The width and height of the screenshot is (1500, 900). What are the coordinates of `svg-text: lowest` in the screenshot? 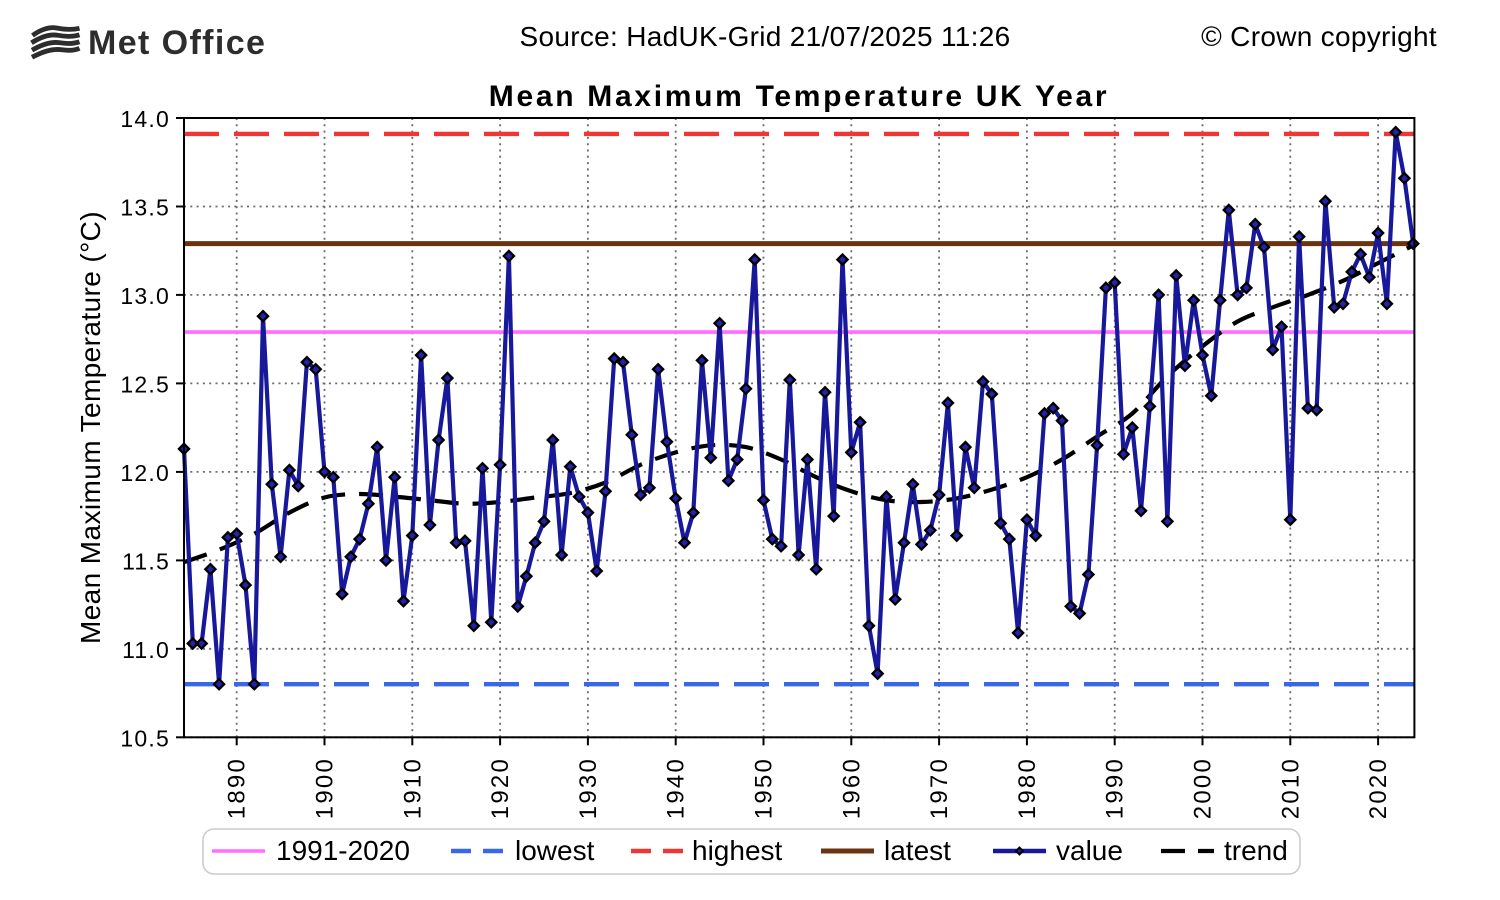 It's located at (555, 850).